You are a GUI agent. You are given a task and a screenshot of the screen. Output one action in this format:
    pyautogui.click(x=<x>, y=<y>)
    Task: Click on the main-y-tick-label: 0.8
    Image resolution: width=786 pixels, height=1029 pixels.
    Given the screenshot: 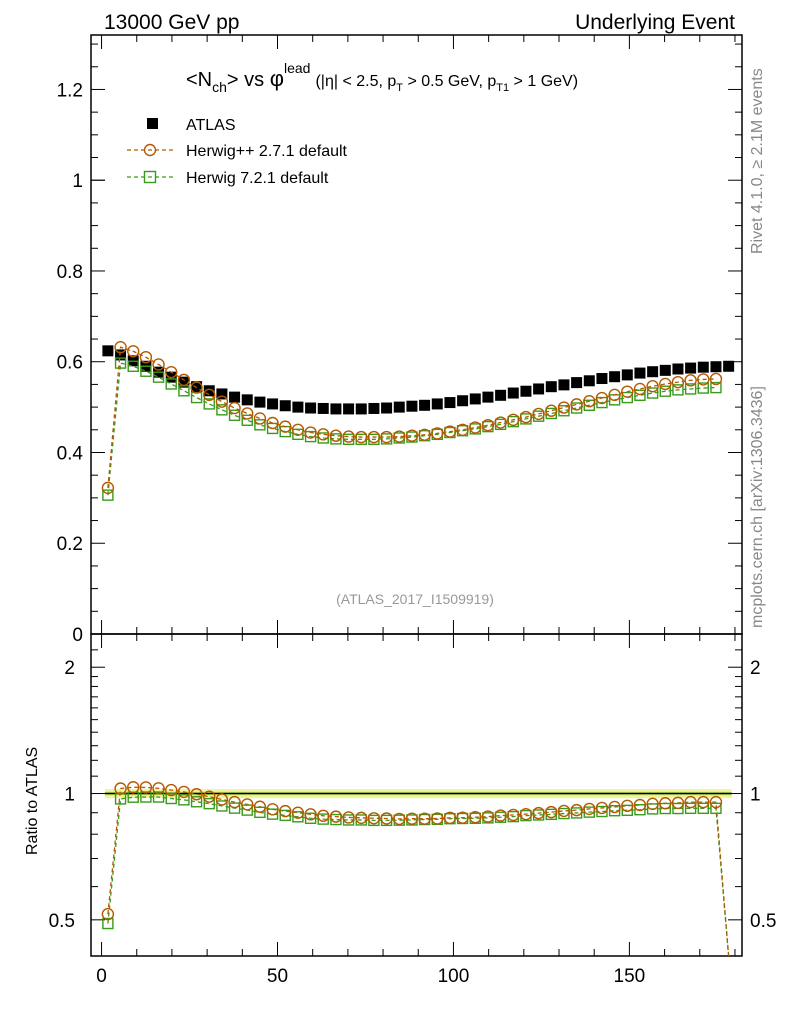 What is the action you would take?
    pyautogui.click(x=70, y=272)
    